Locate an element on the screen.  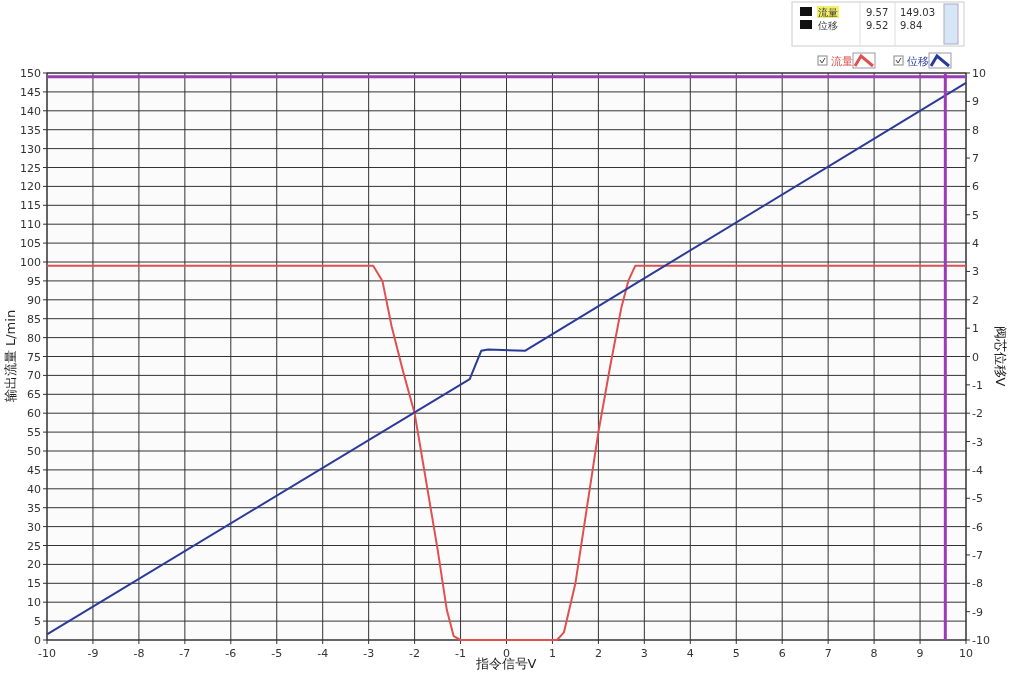
y2-tick-label: -3 is located at coordinates (977, 442).